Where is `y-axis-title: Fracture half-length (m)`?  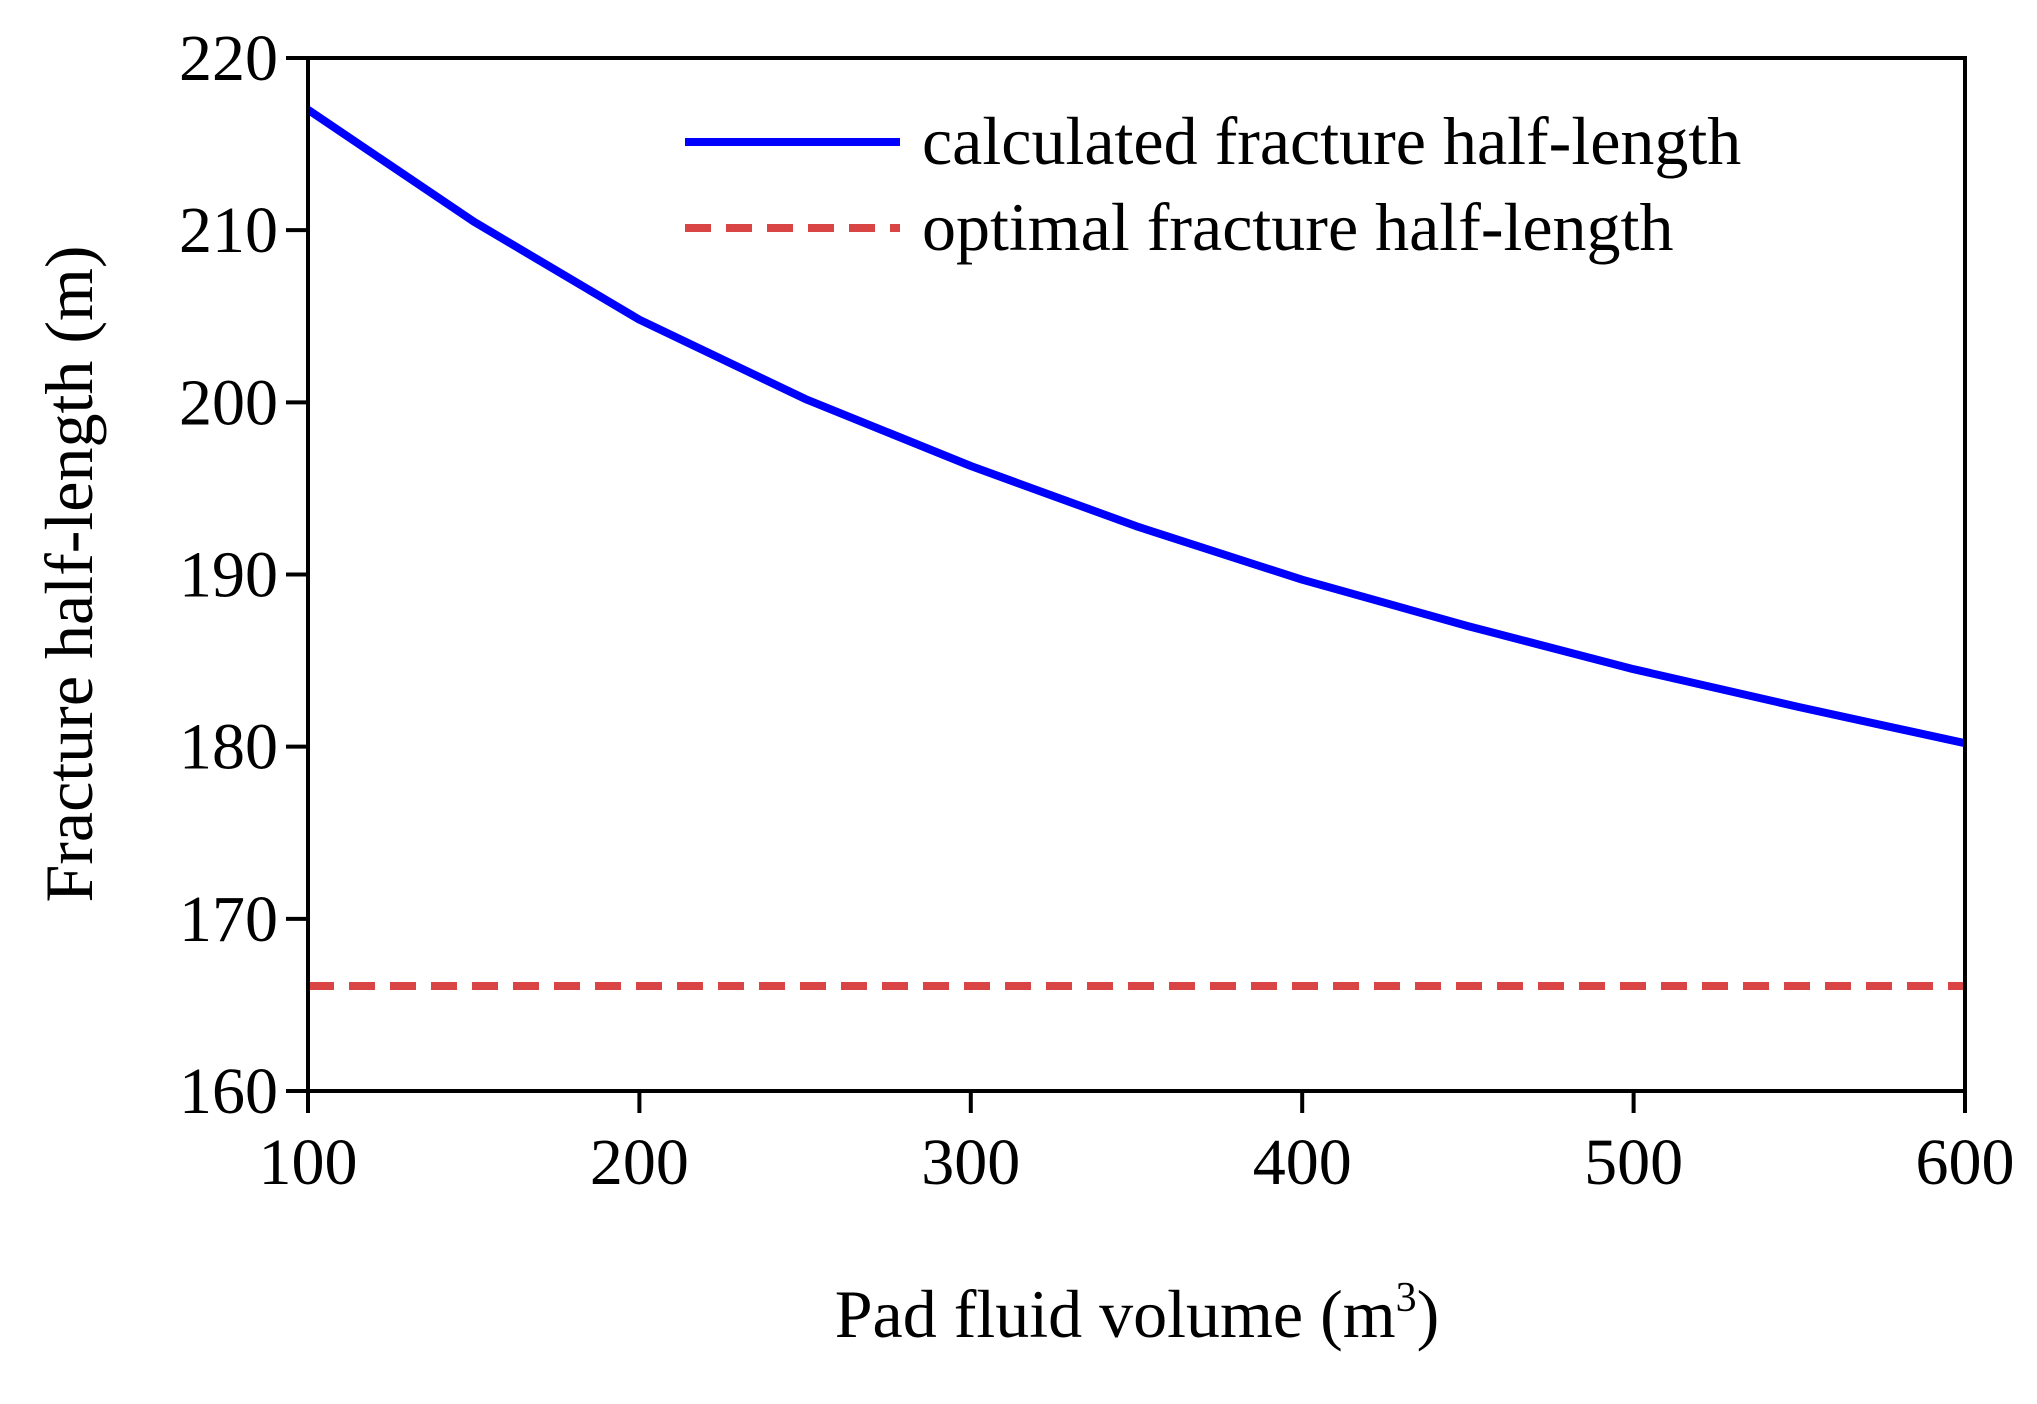
y-axis-title: Fracture half-length (m) is located at coordinates (69, 573).